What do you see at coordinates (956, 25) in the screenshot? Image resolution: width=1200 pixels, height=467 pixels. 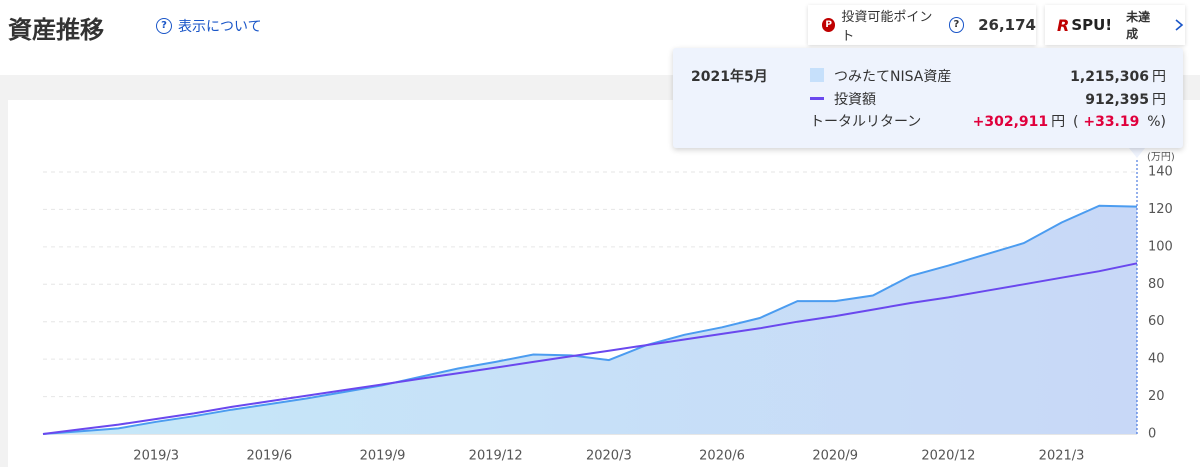 I see `points-help-icon: ?` at bounding box center [956, 25].